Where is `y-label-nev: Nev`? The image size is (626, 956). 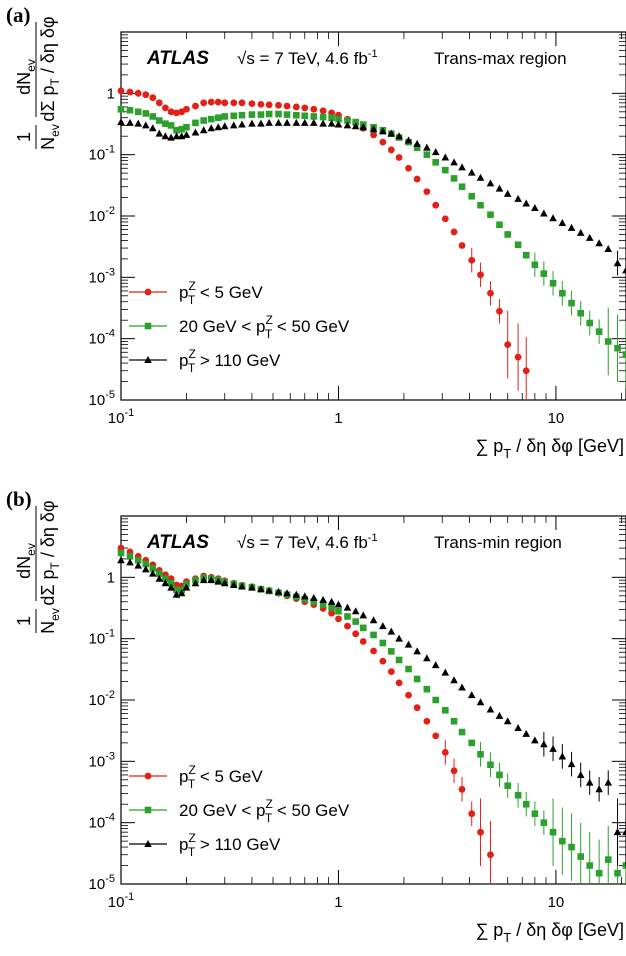 y-label-nev: Nev is located at coordinates (50, 137).